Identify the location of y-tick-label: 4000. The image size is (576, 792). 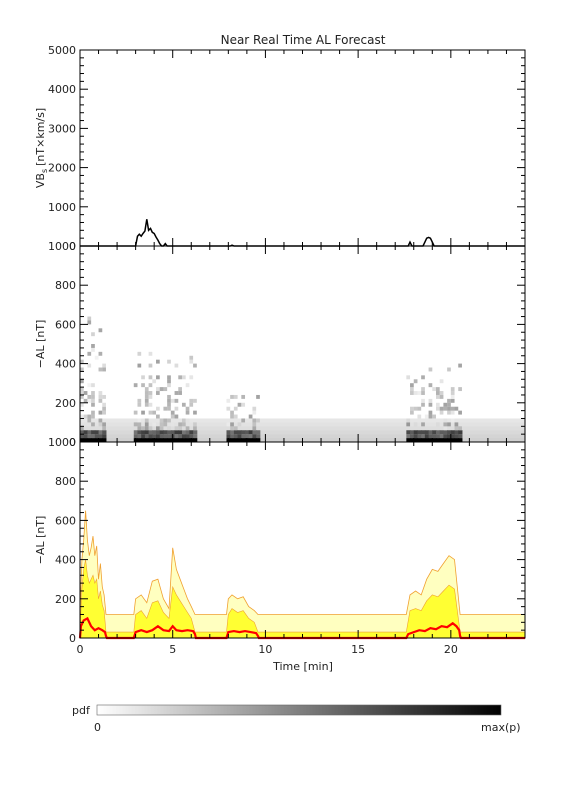
(62, 89).